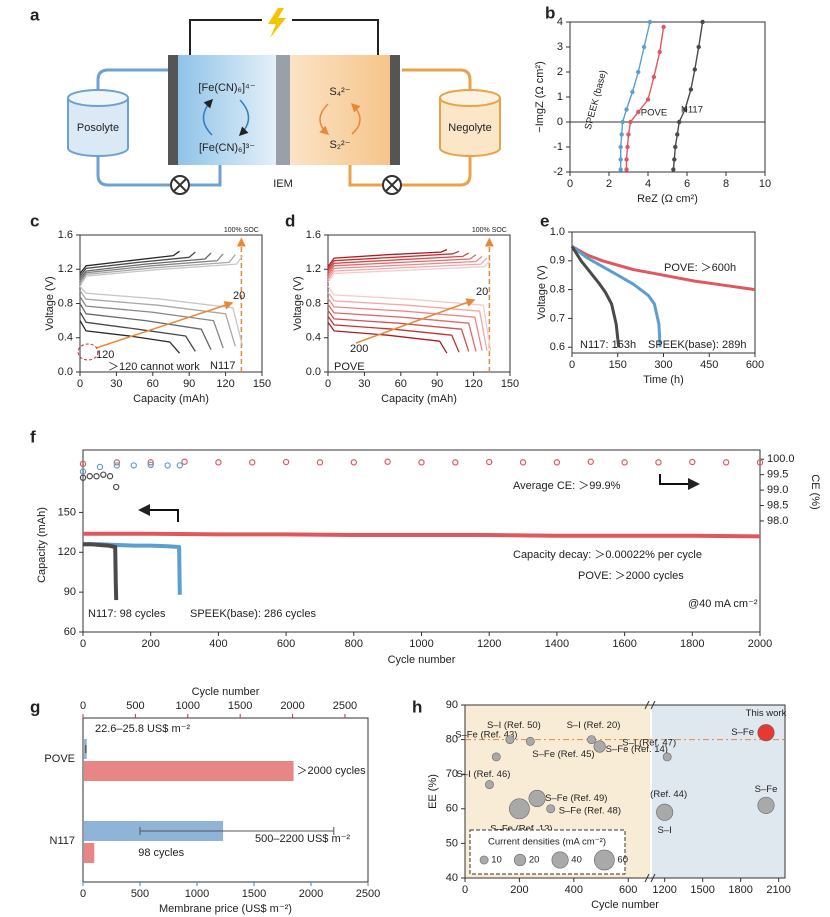  I want to click on pipe, so click(410, 167).